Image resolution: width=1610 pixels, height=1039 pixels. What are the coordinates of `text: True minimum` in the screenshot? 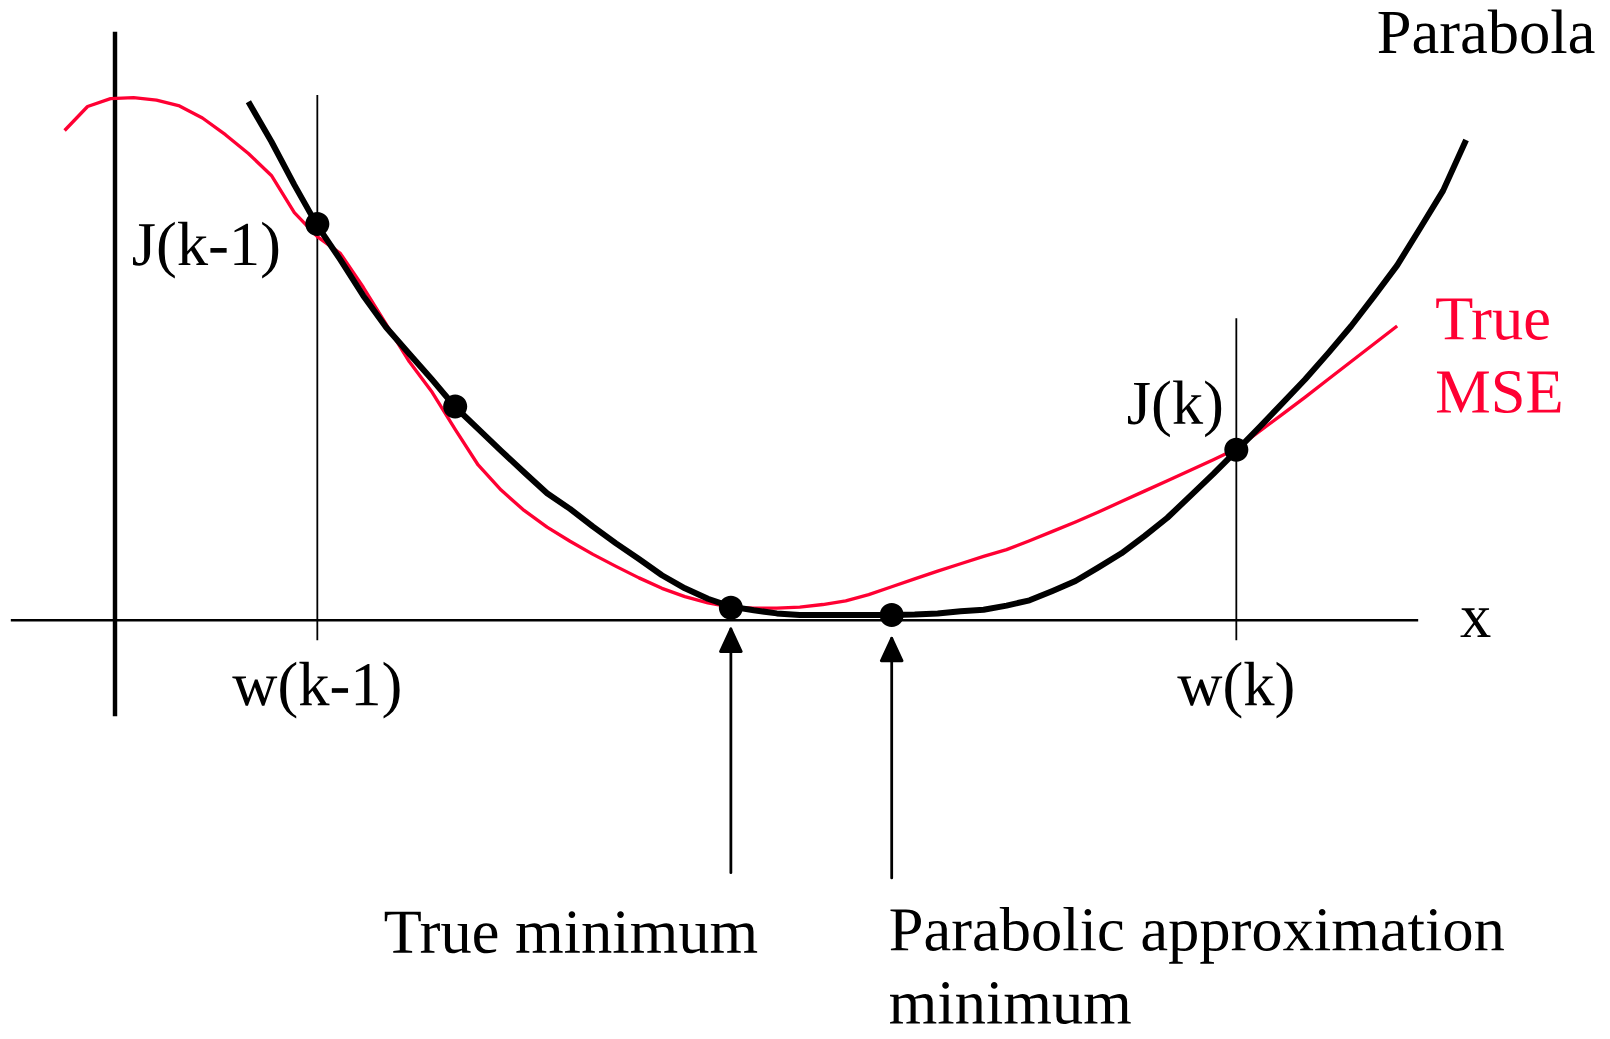 It's located at (571, 932).